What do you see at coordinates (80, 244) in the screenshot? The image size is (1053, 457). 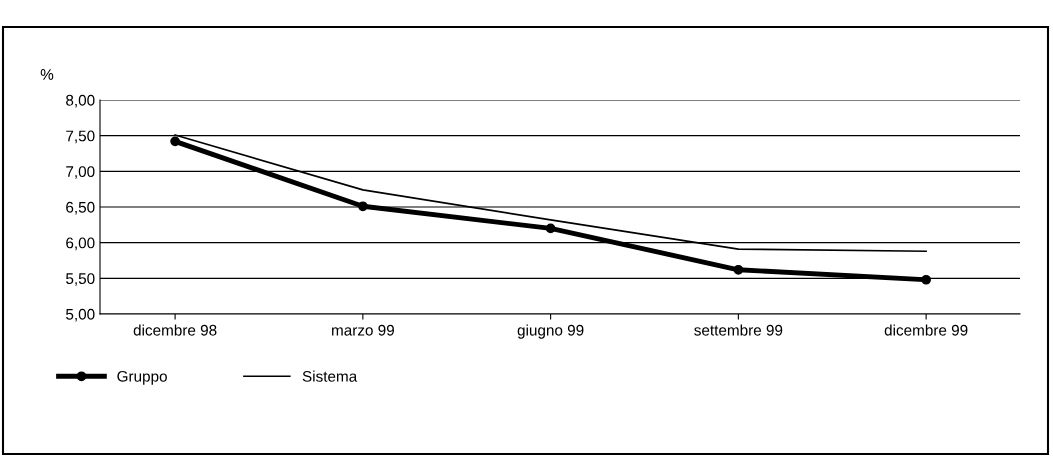 I see `y-tick-label: 6,00` at bounding box center [80, 244].